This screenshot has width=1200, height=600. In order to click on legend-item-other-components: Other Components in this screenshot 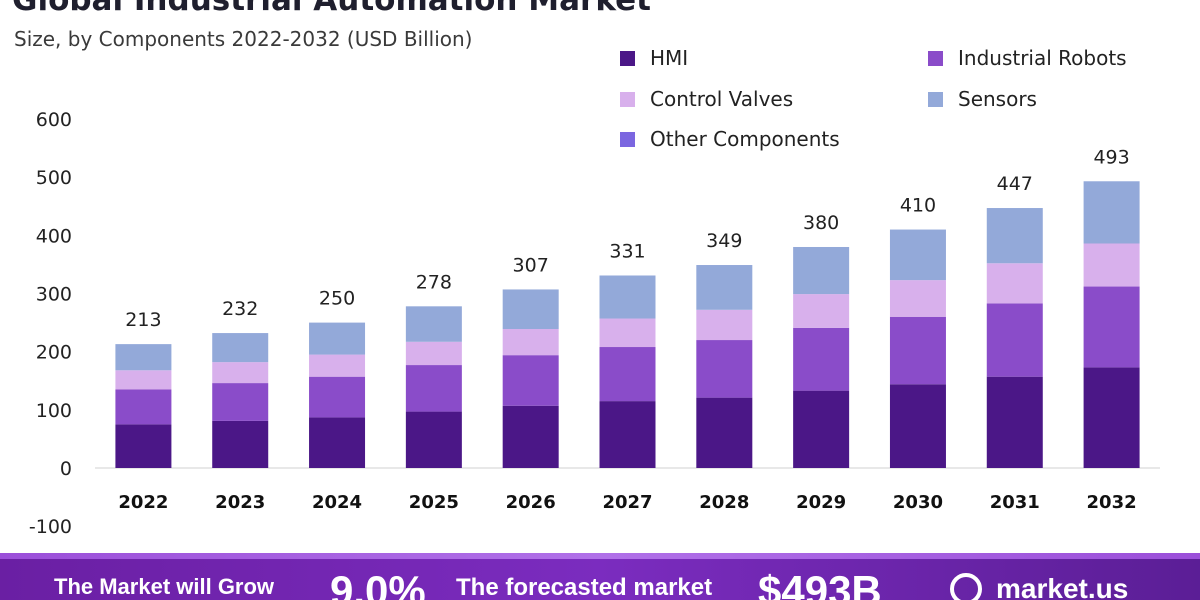, I will do `click(730, 139)`.